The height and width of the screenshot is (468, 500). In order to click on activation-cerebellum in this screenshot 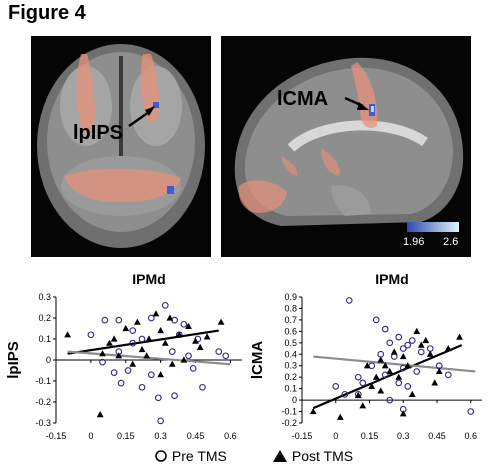, I will do `click(123, 185)`.